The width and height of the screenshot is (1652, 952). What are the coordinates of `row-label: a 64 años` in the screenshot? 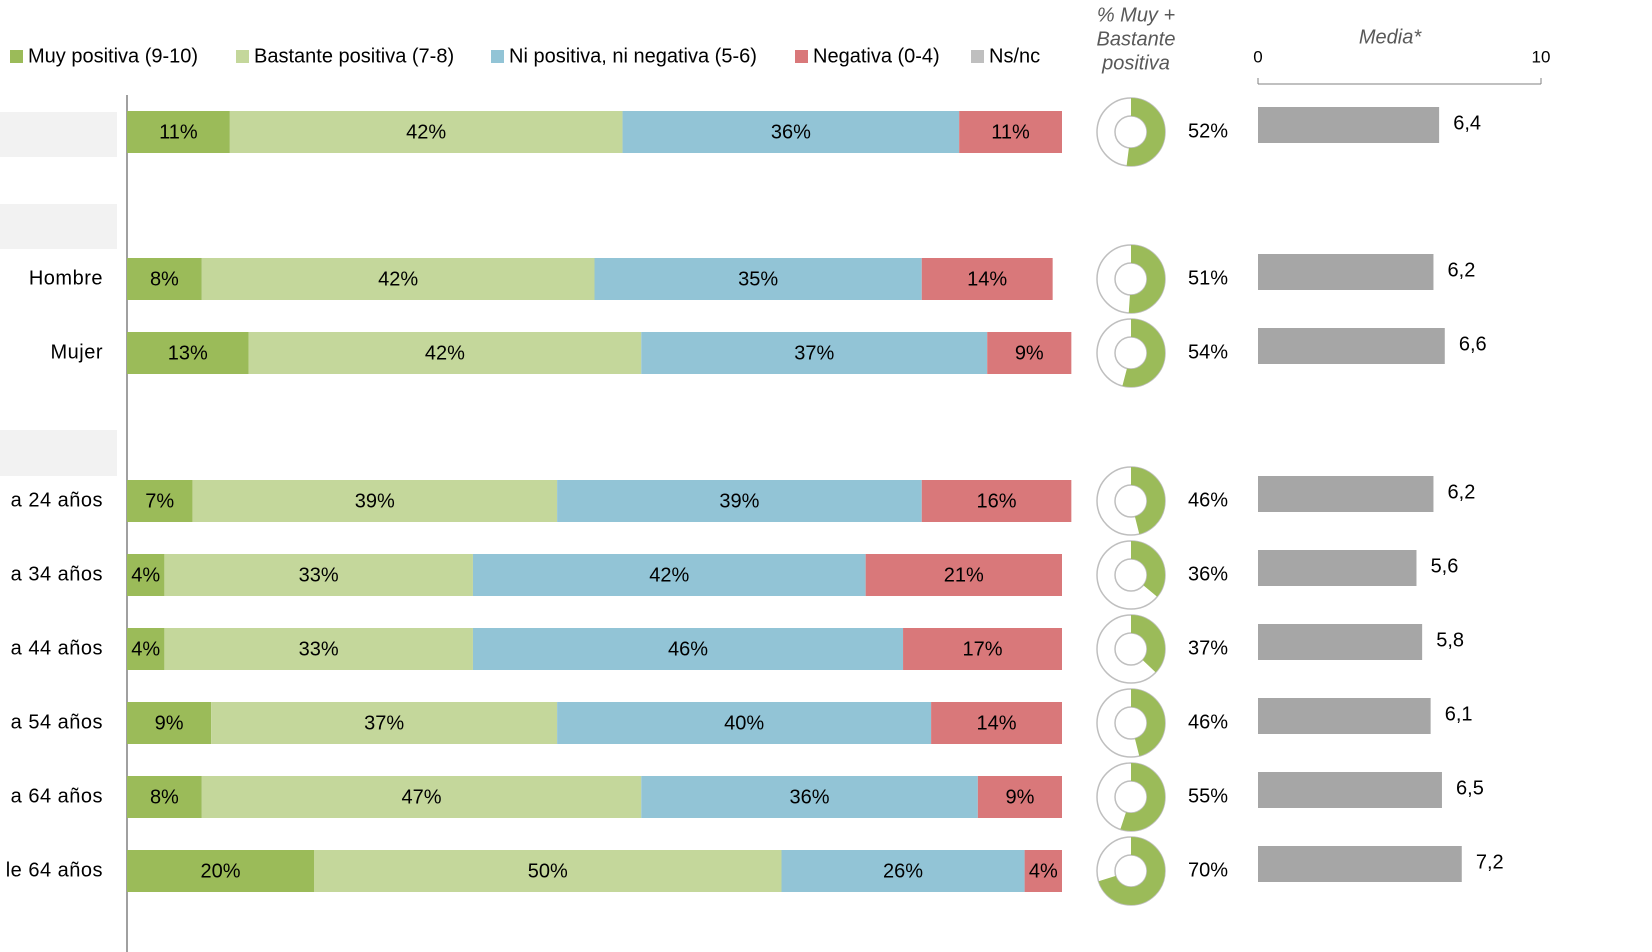 It's located at (57, 796).